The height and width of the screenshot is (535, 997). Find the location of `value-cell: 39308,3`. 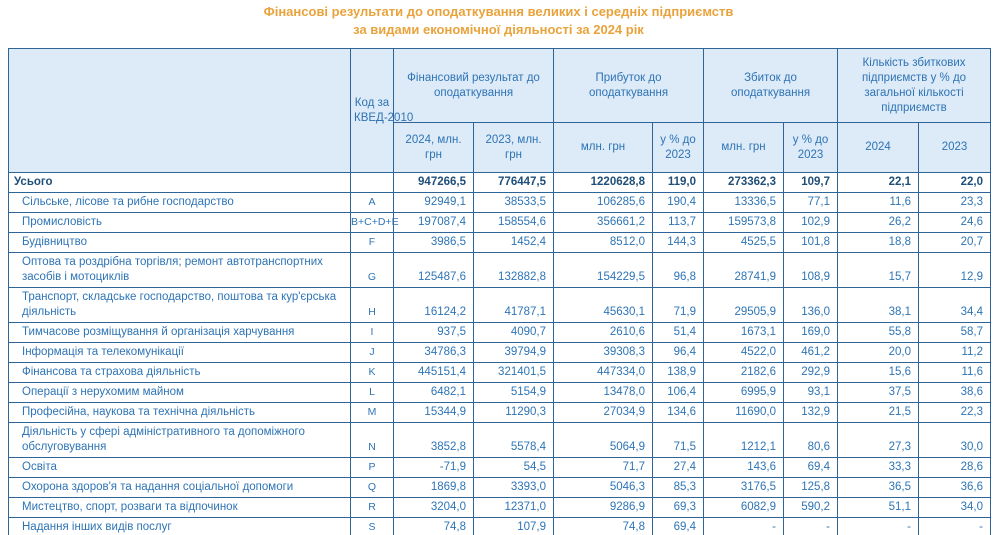

value-cell: 39308,3 is located at coordinates (603, 352).